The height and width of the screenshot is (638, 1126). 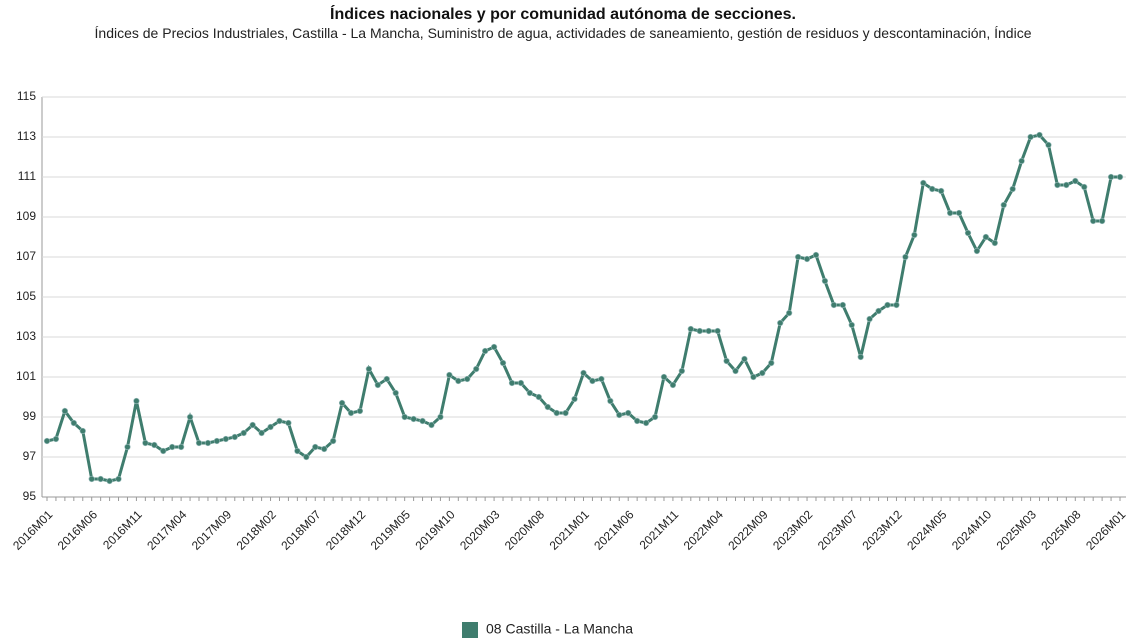 I want to click on y-tick-label: 115, so click(x=26, y=96).